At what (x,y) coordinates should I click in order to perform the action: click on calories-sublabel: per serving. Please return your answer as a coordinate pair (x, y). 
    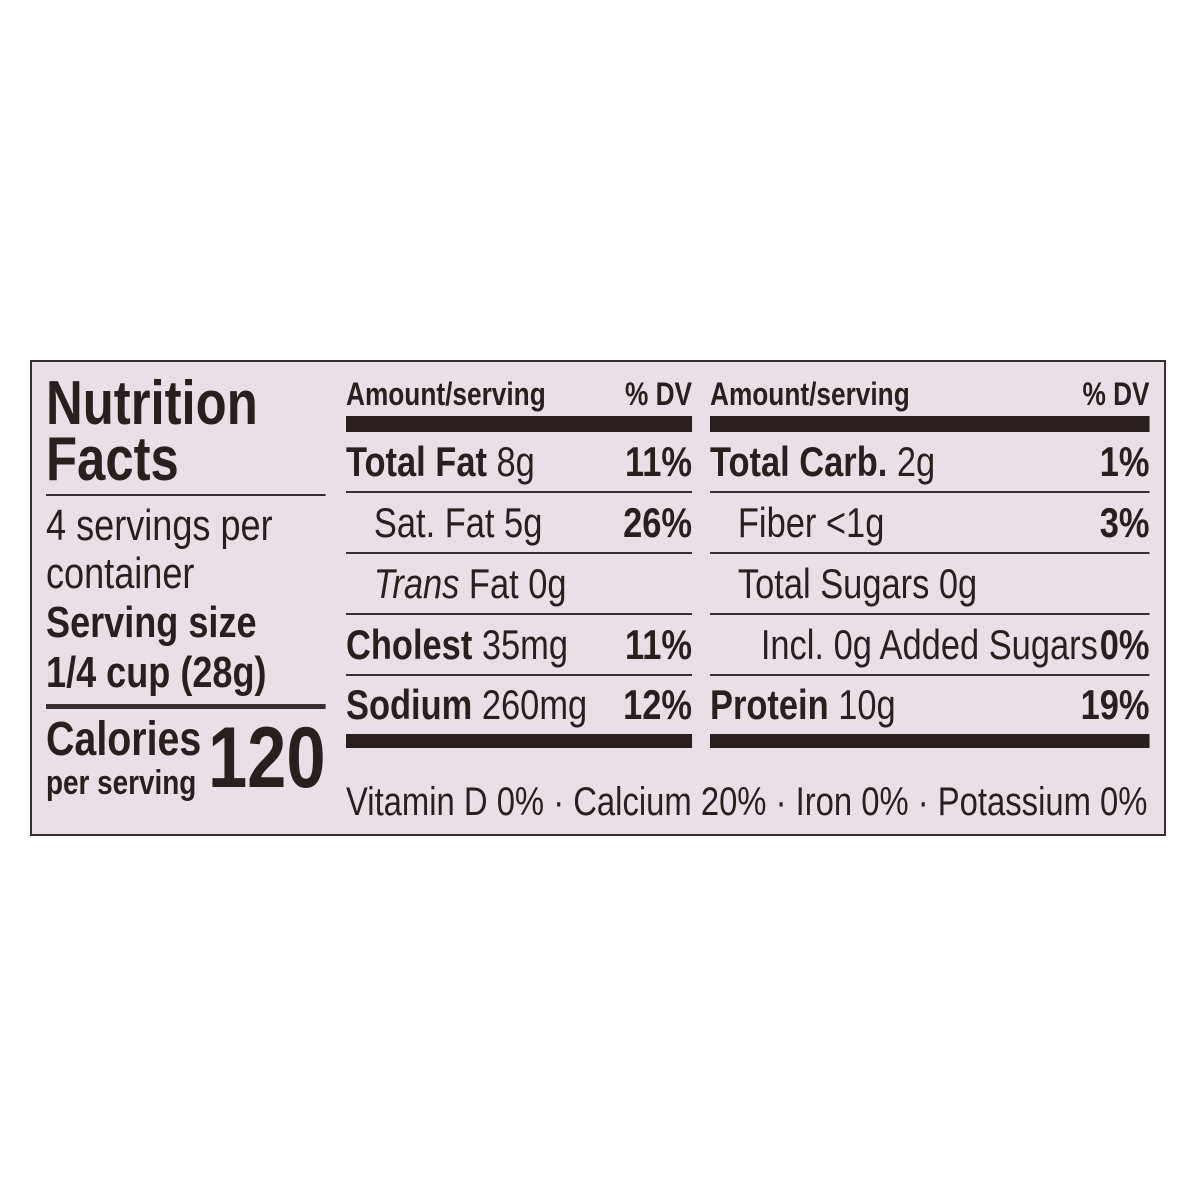
    Looking at the image, I should click on (121, 783).